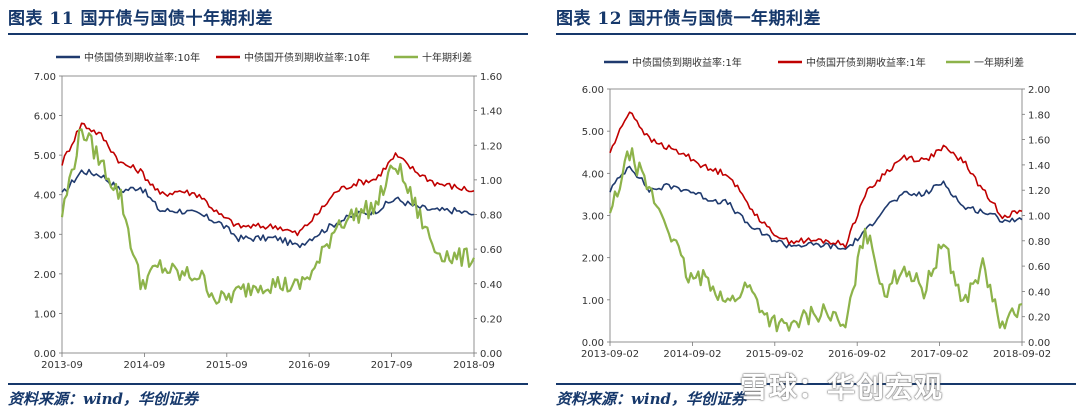  I want to click on x-tick-label: 2015-09-02, so click(775, 354).